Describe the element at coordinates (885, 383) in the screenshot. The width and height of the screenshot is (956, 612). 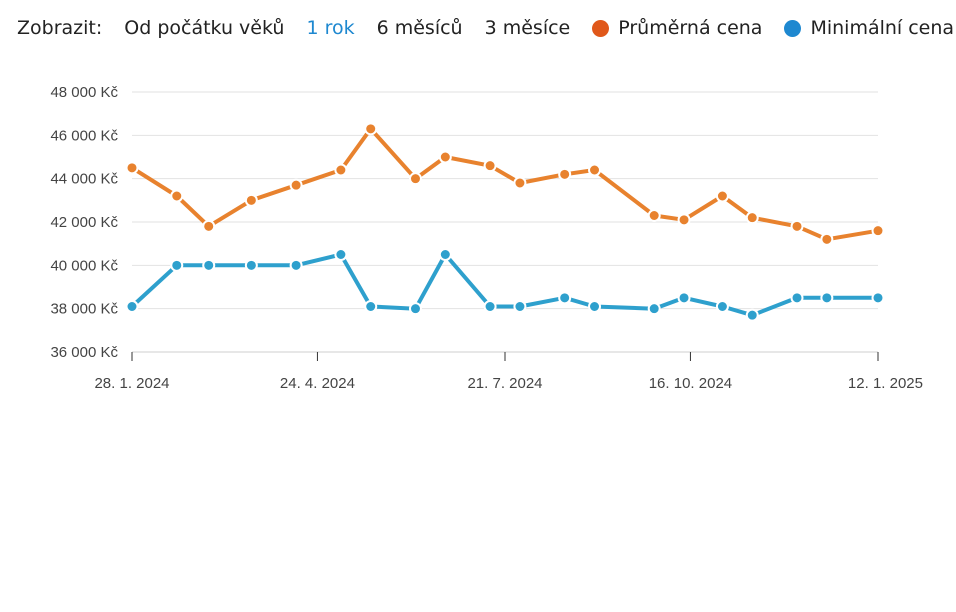
I see `x-tick-label: 12. 1. 2025` at that location.